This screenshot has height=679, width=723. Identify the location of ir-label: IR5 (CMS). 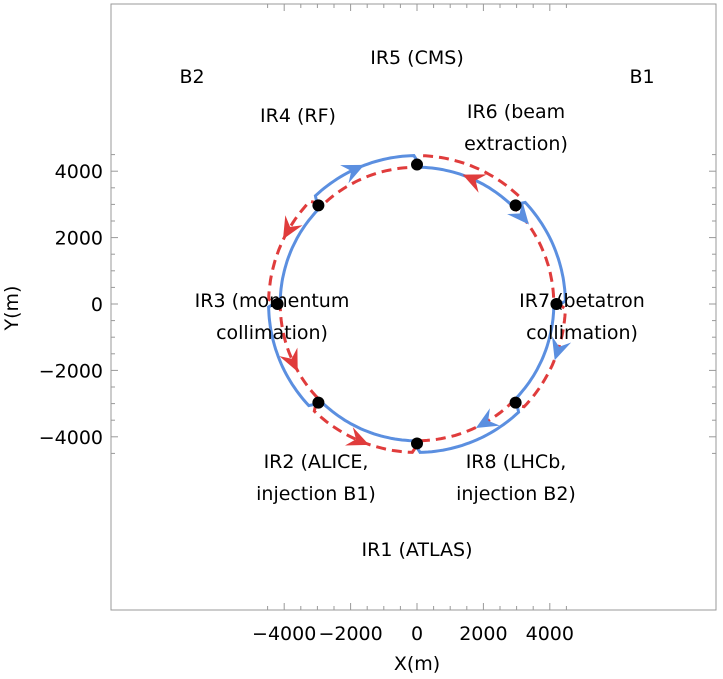
(416, 58).